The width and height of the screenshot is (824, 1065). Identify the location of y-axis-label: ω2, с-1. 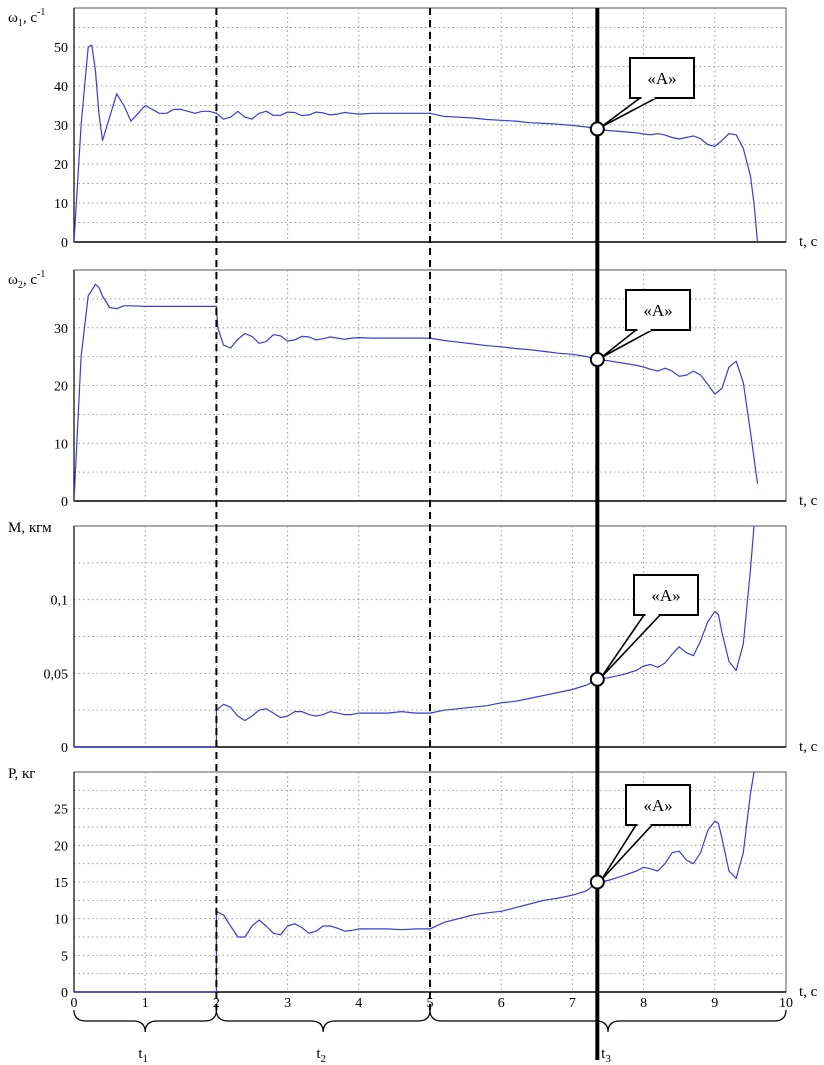
(26, 280).